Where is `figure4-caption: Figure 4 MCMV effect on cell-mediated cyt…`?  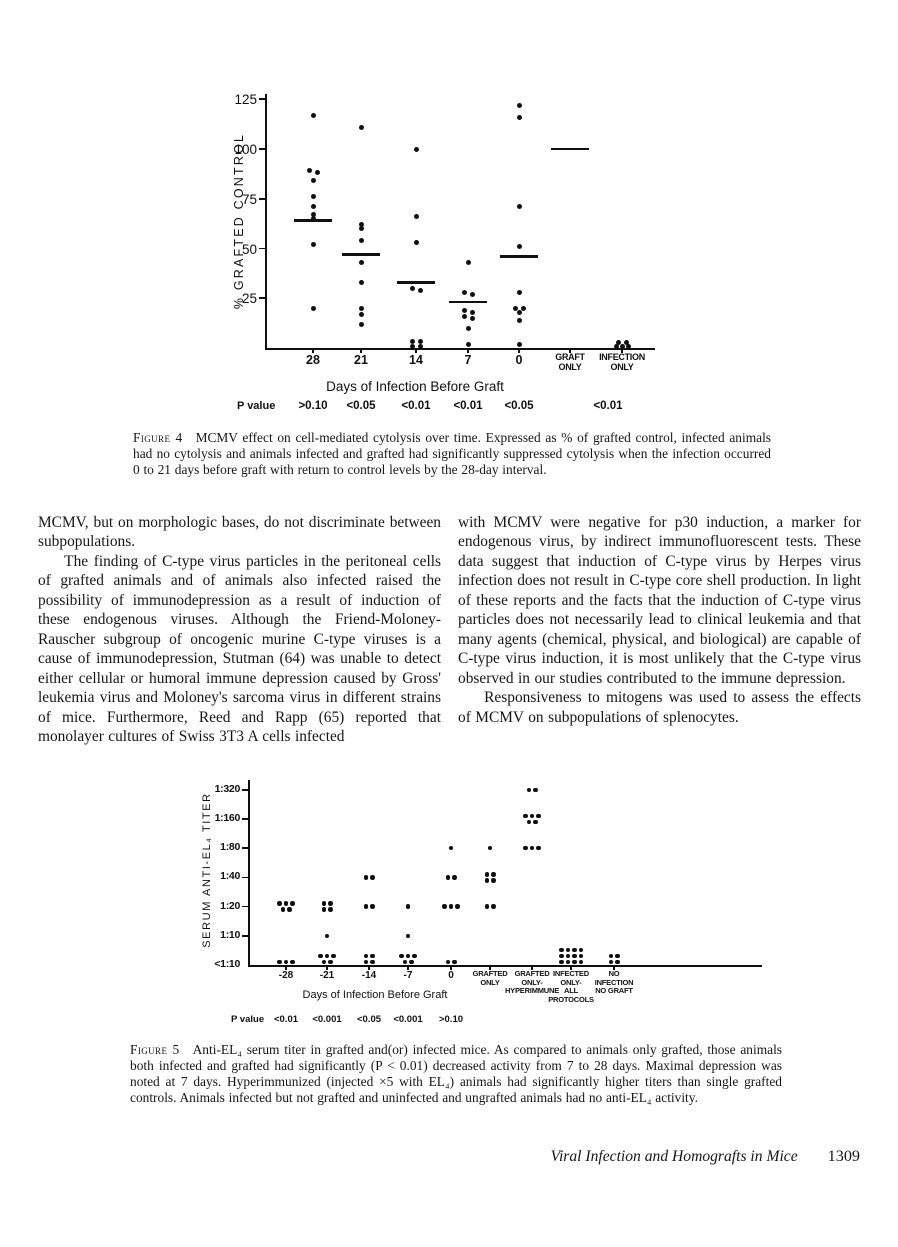
figure4-caption: Figure 4 MCMV effect on cell-mediated cyt… is located at coordinates (452, 454).